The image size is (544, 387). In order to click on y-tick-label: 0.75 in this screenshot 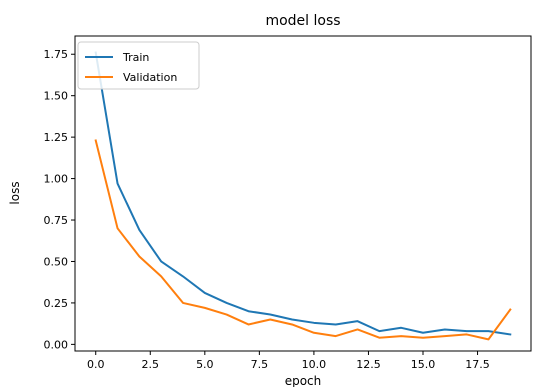, I will do `click(56, 220)`.